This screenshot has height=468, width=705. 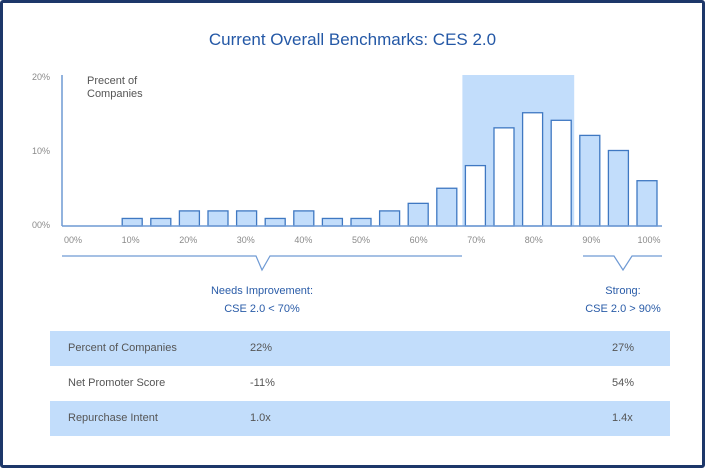 What do you see at coordinates (41, 151) in the screenshot?
I see `y-tick-label: 10%` at bounding box center [41, 151].